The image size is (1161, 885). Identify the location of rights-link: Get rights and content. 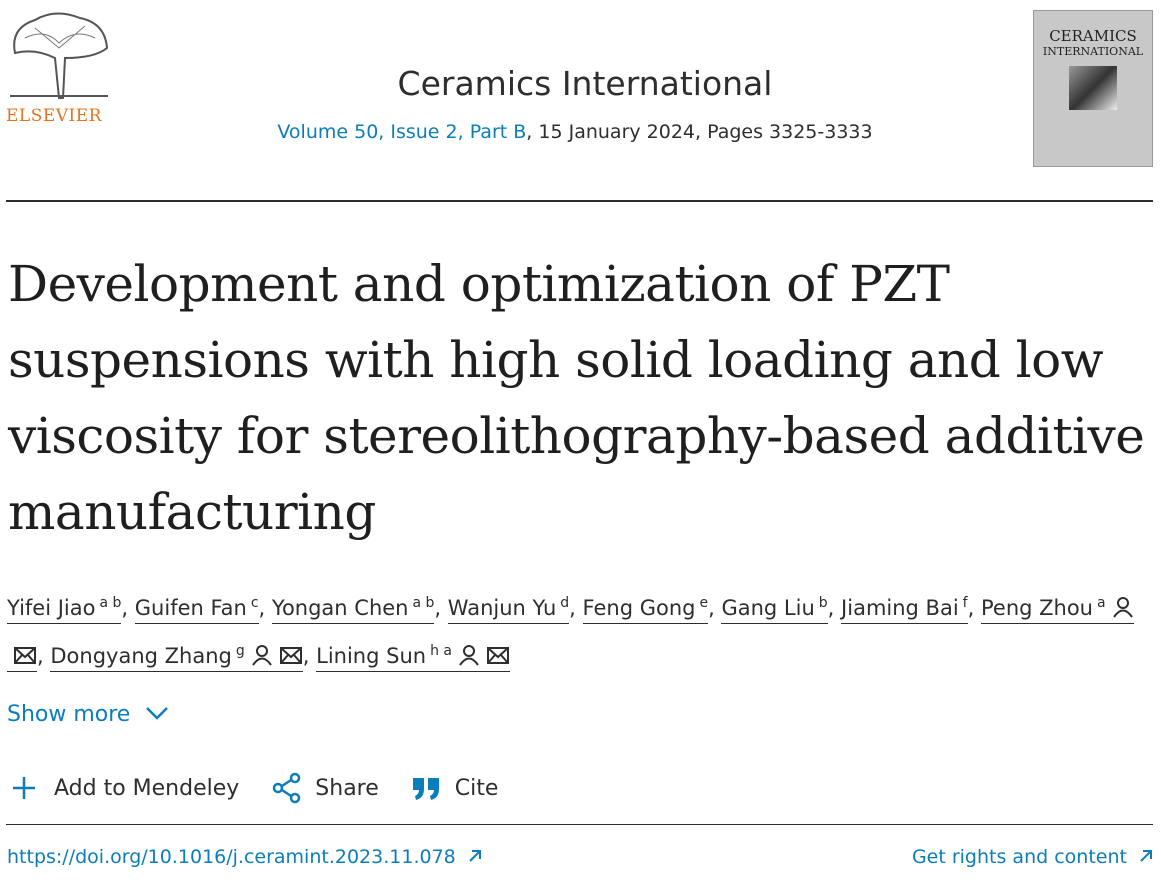
(1032, 857).